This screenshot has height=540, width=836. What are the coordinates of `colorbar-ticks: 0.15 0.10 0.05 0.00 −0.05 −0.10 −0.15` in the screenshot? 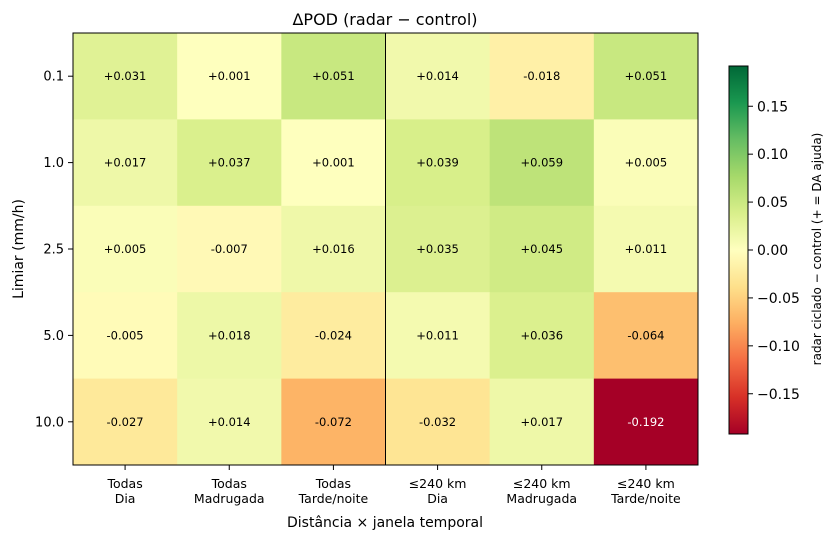 It's located at (774, 251).